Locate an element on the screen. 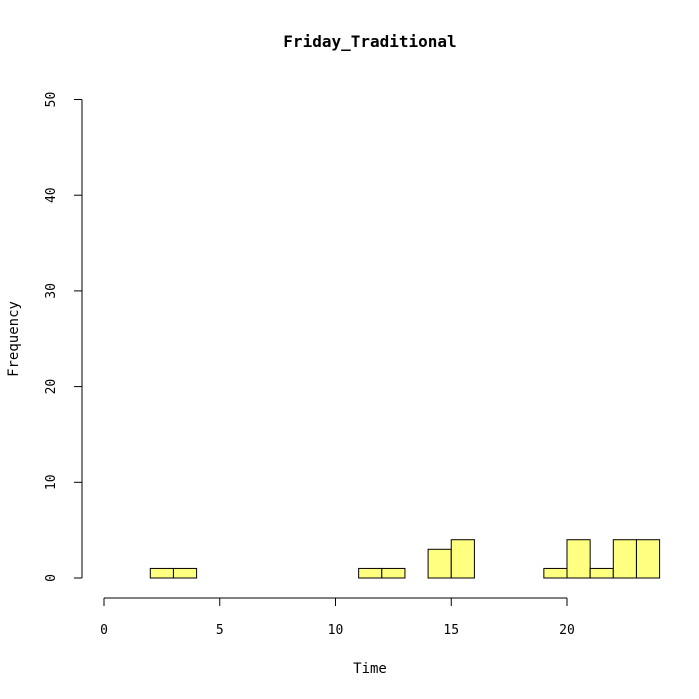  y-tick-label: 40 is located at coordinates (51, 195).